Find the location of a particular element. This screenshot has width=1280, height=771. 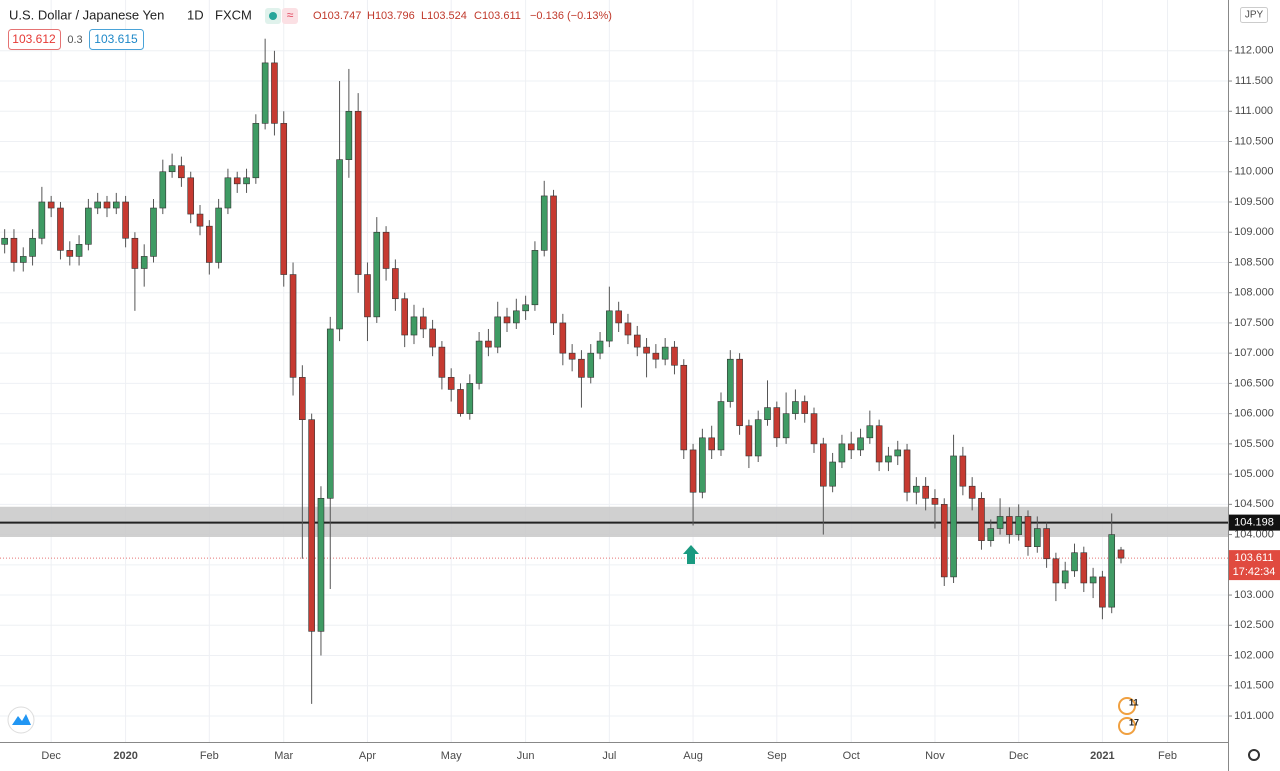

x-tick-label: Oct is located at coordinates (851, 756).